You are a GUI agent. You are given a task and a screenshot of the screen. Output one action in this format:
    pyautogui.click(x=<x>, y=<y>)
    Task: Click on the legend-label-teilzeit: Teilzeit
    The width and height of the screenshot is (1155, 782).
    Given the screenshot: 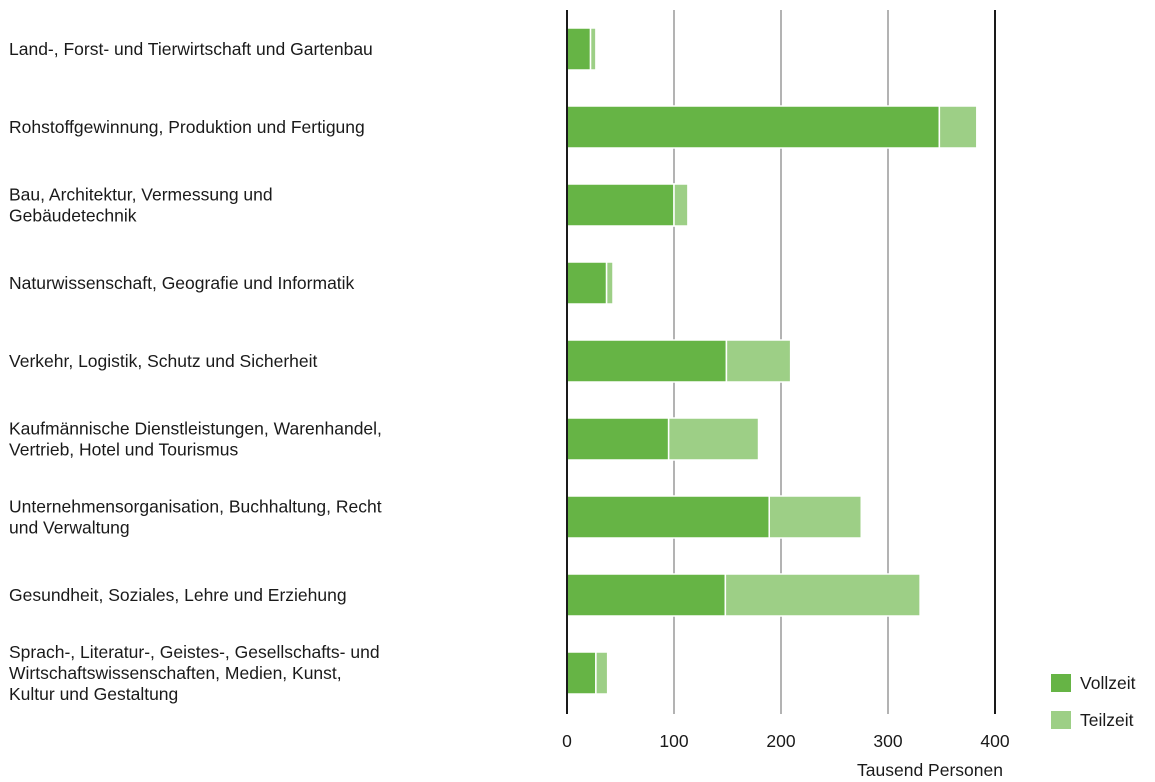 What is the action you would take?
    pyautogui.click(x=1107, y=720)
    